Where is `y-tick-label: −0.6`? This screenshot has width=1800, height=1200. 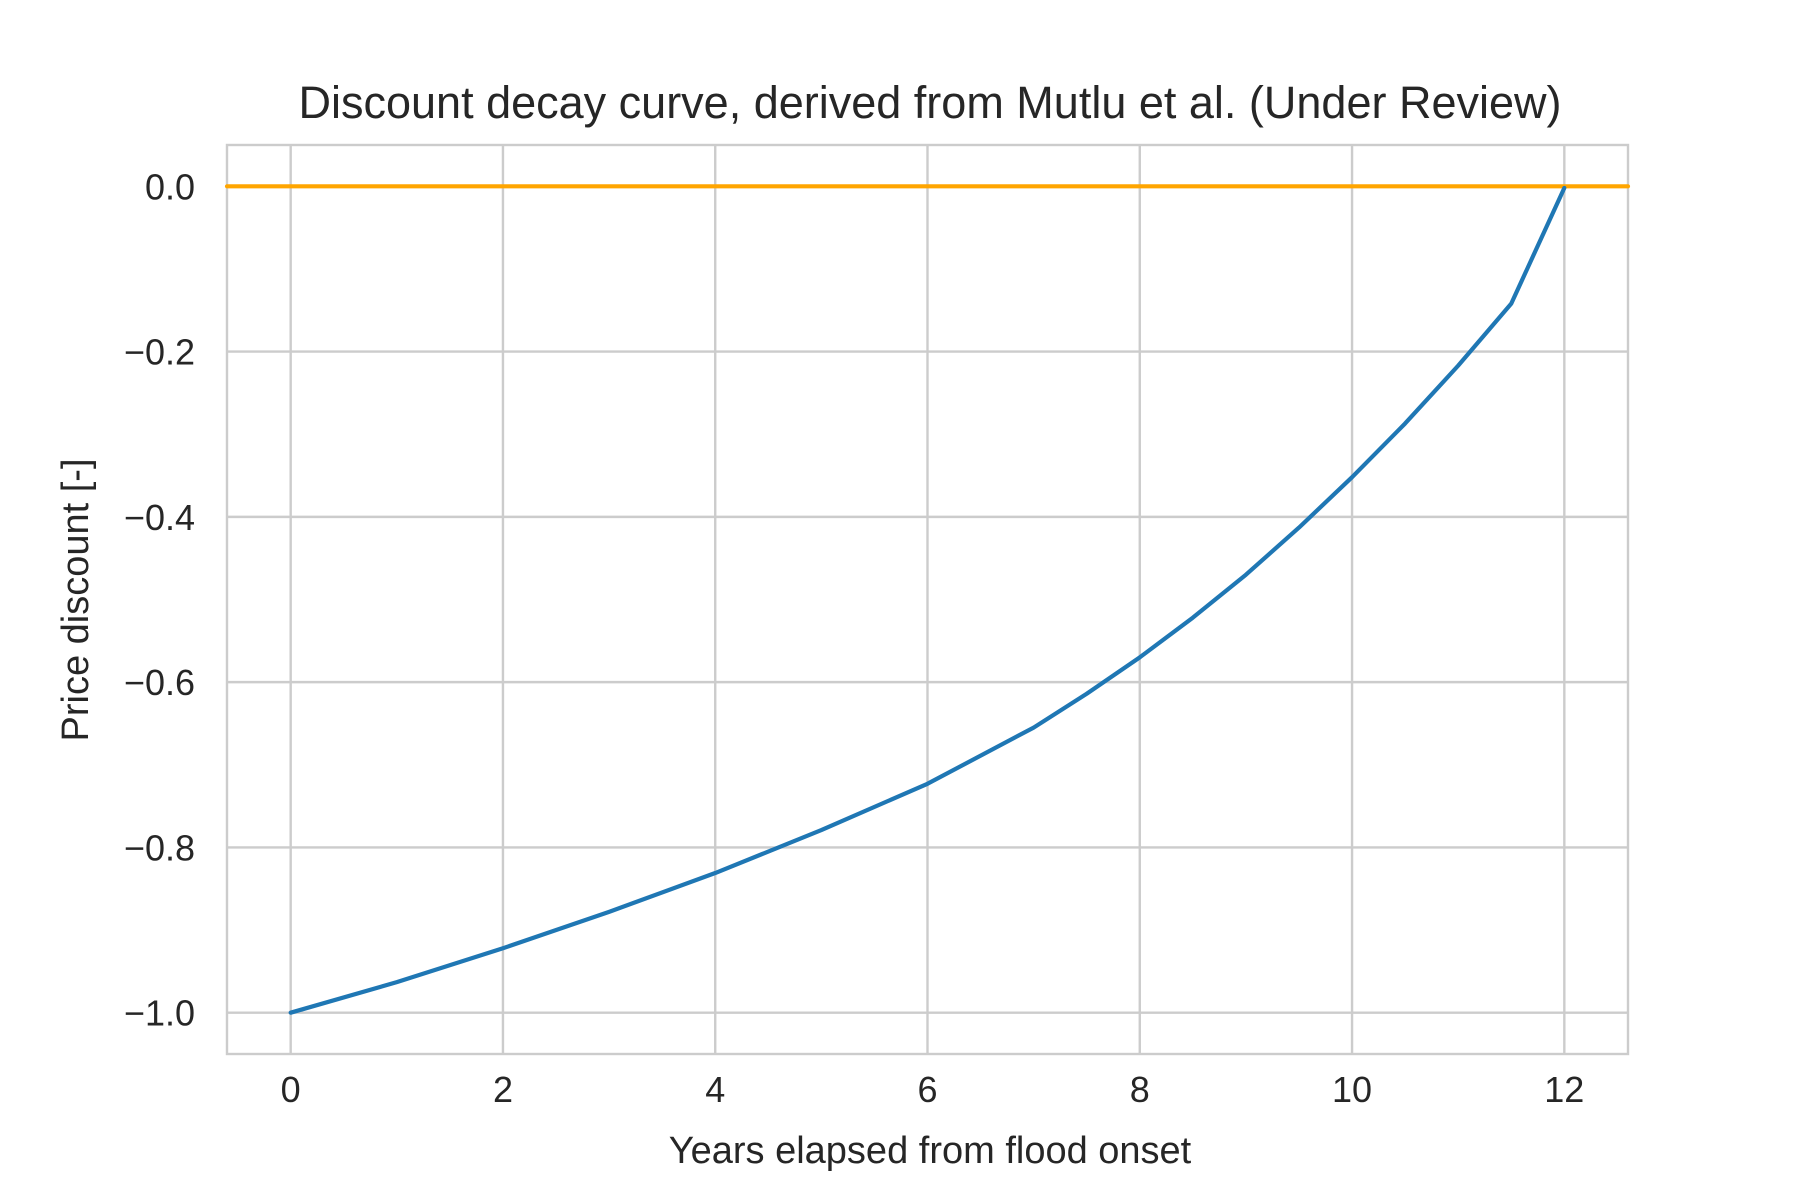
y-tick-label: −0.6 is located at coordinates (159, 682).